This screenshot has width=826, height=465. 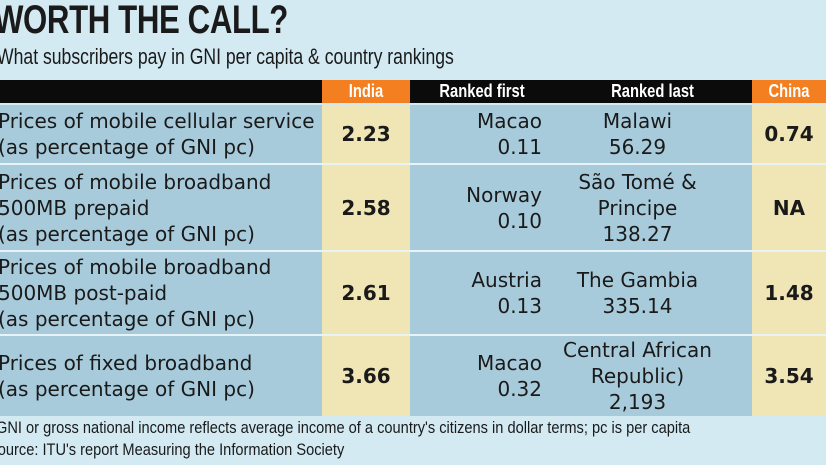 What do you see at coordinates (482, 91) in the screenshot?
I see `header-ranked-first: Ranked first` at bounding box center [482, 91].